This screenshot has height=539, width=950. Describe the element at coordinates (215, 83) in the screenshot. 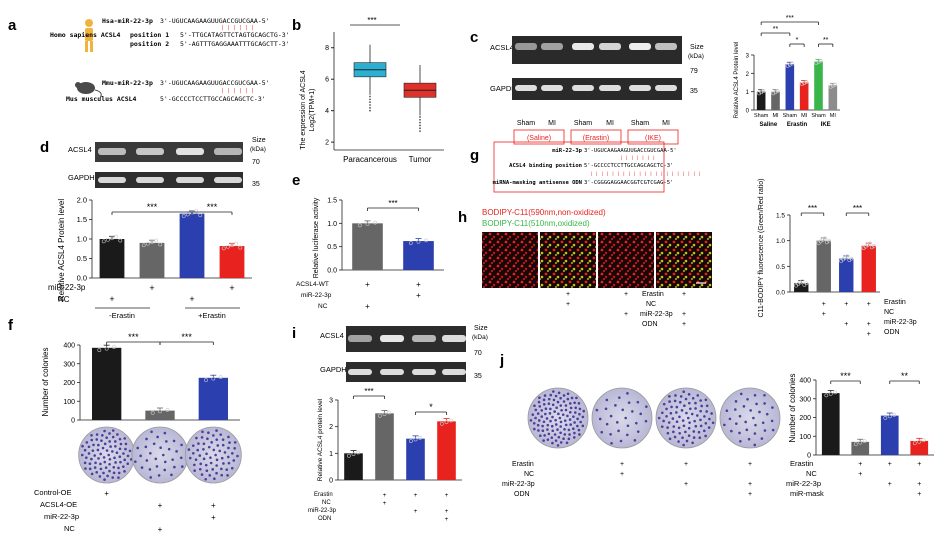

I see `mmu-seq: 3'-UGUCAAGAAGUUGACCGUCGAA-5'` at that location.